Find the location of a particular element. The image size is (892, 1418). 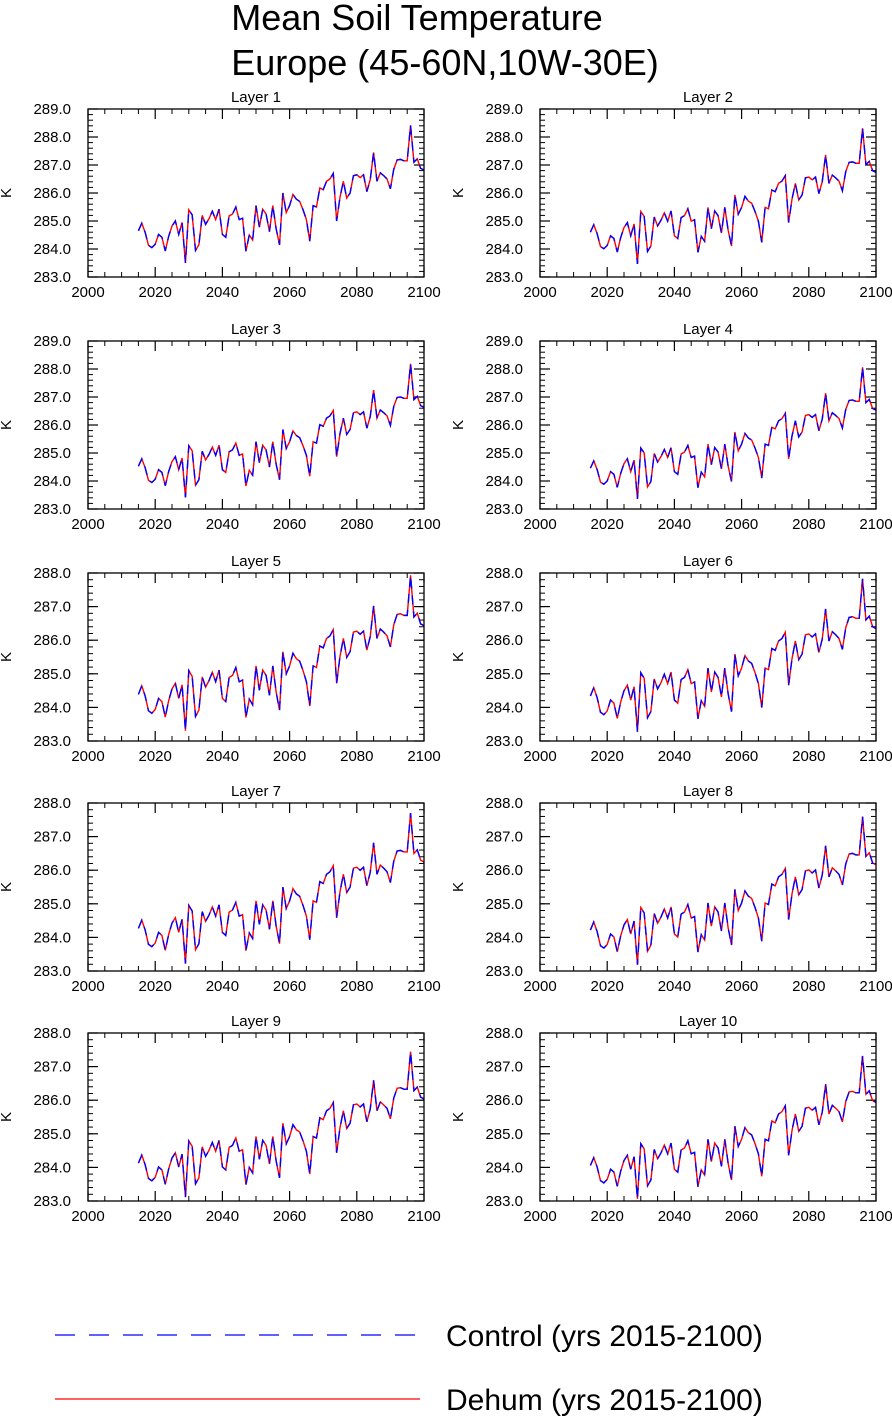

y-tick-label-287.0-layer-7: 287.0 is located at coordinates (52, 837).